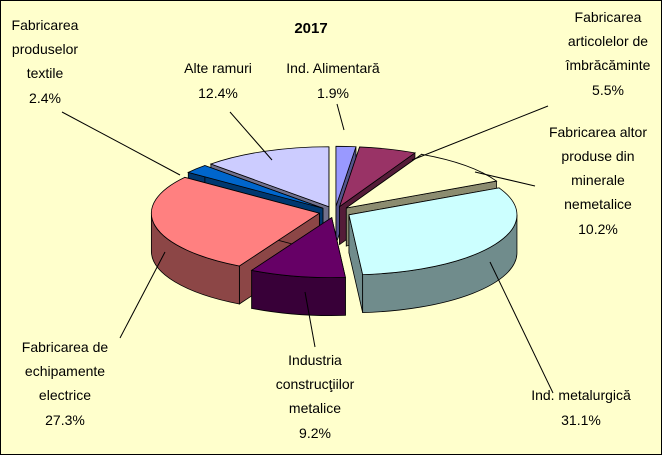 This screenshot has width=662, height=455. I want to click on category-label: Alte ramuri, so click(218, 68).